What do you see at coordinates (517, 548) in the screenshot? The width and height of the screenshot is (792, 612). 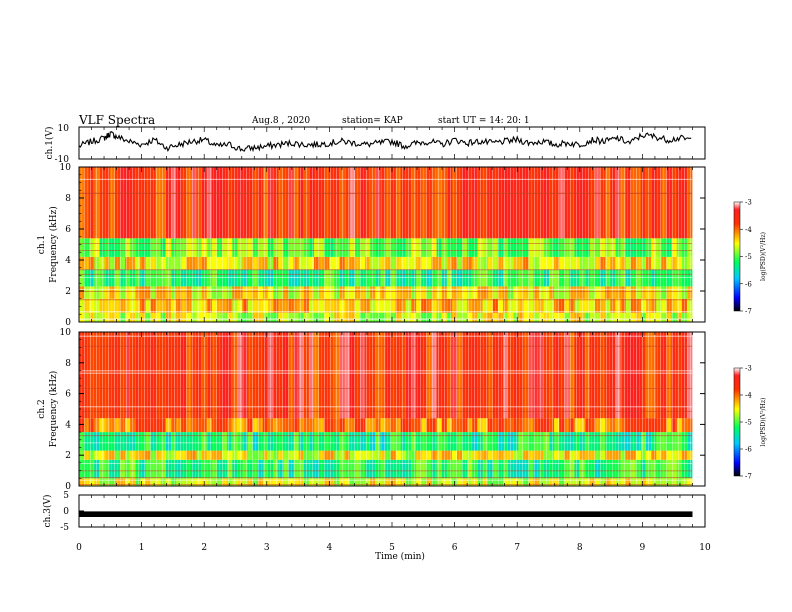 I see `x-tick-label: 7` at bounding box center [517, 548].